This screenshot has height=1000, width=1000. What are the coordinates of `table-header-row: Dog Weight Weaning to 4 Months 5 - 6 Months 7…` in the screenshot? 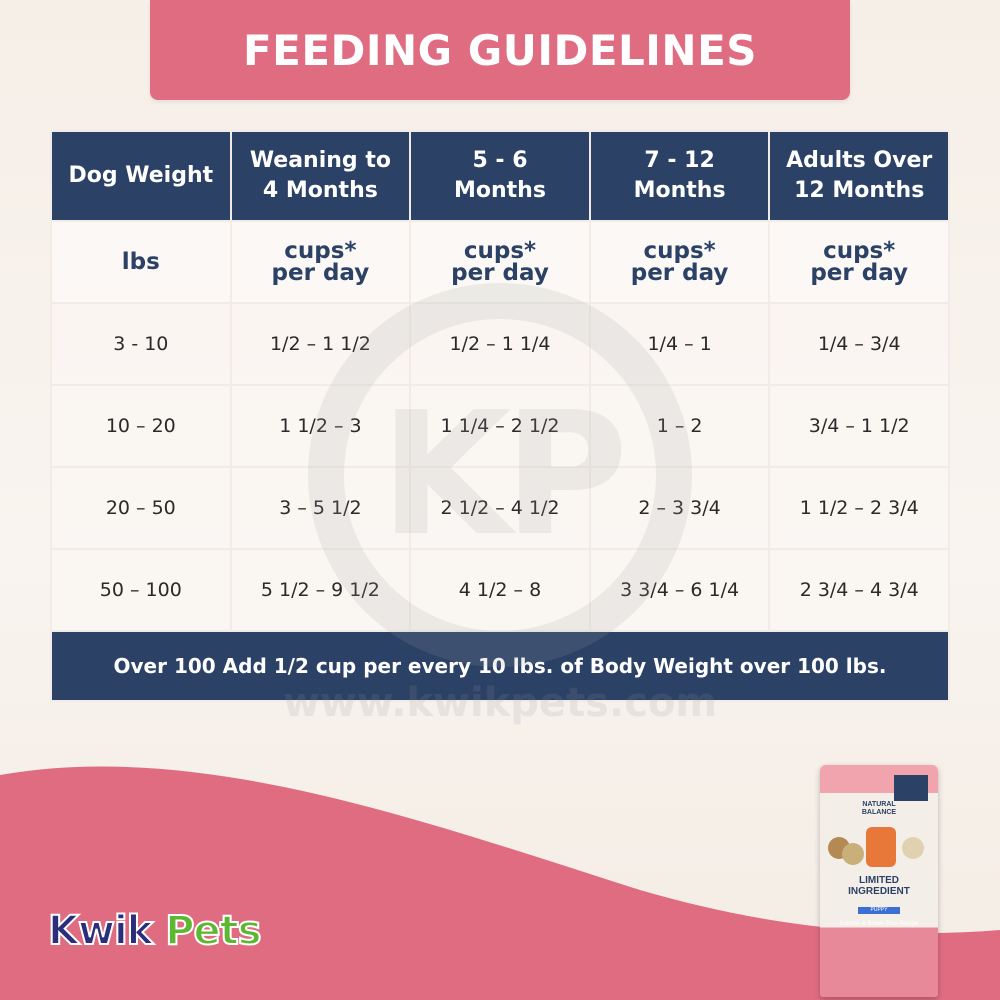 It's located at (500, 176).